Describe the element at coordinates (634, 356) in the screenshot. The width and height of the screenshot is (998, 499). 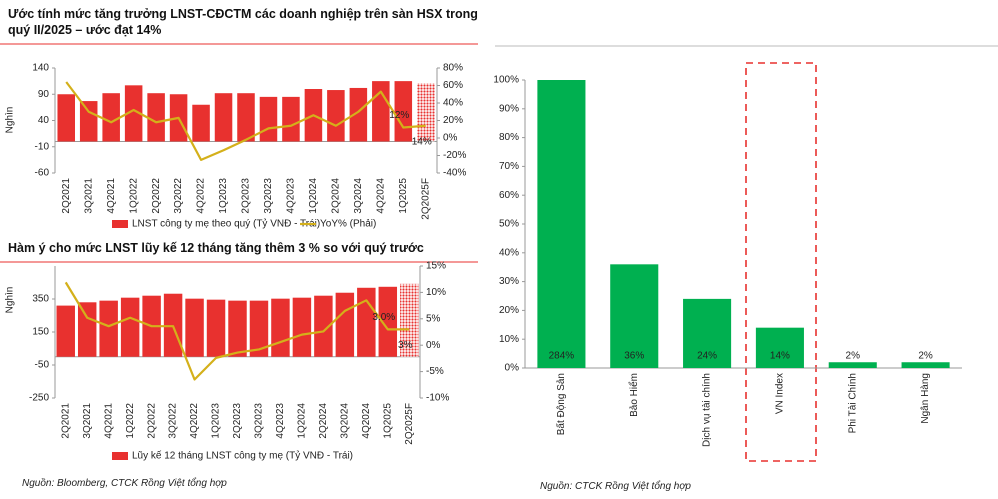
I see `data-label: 36%` at that location.